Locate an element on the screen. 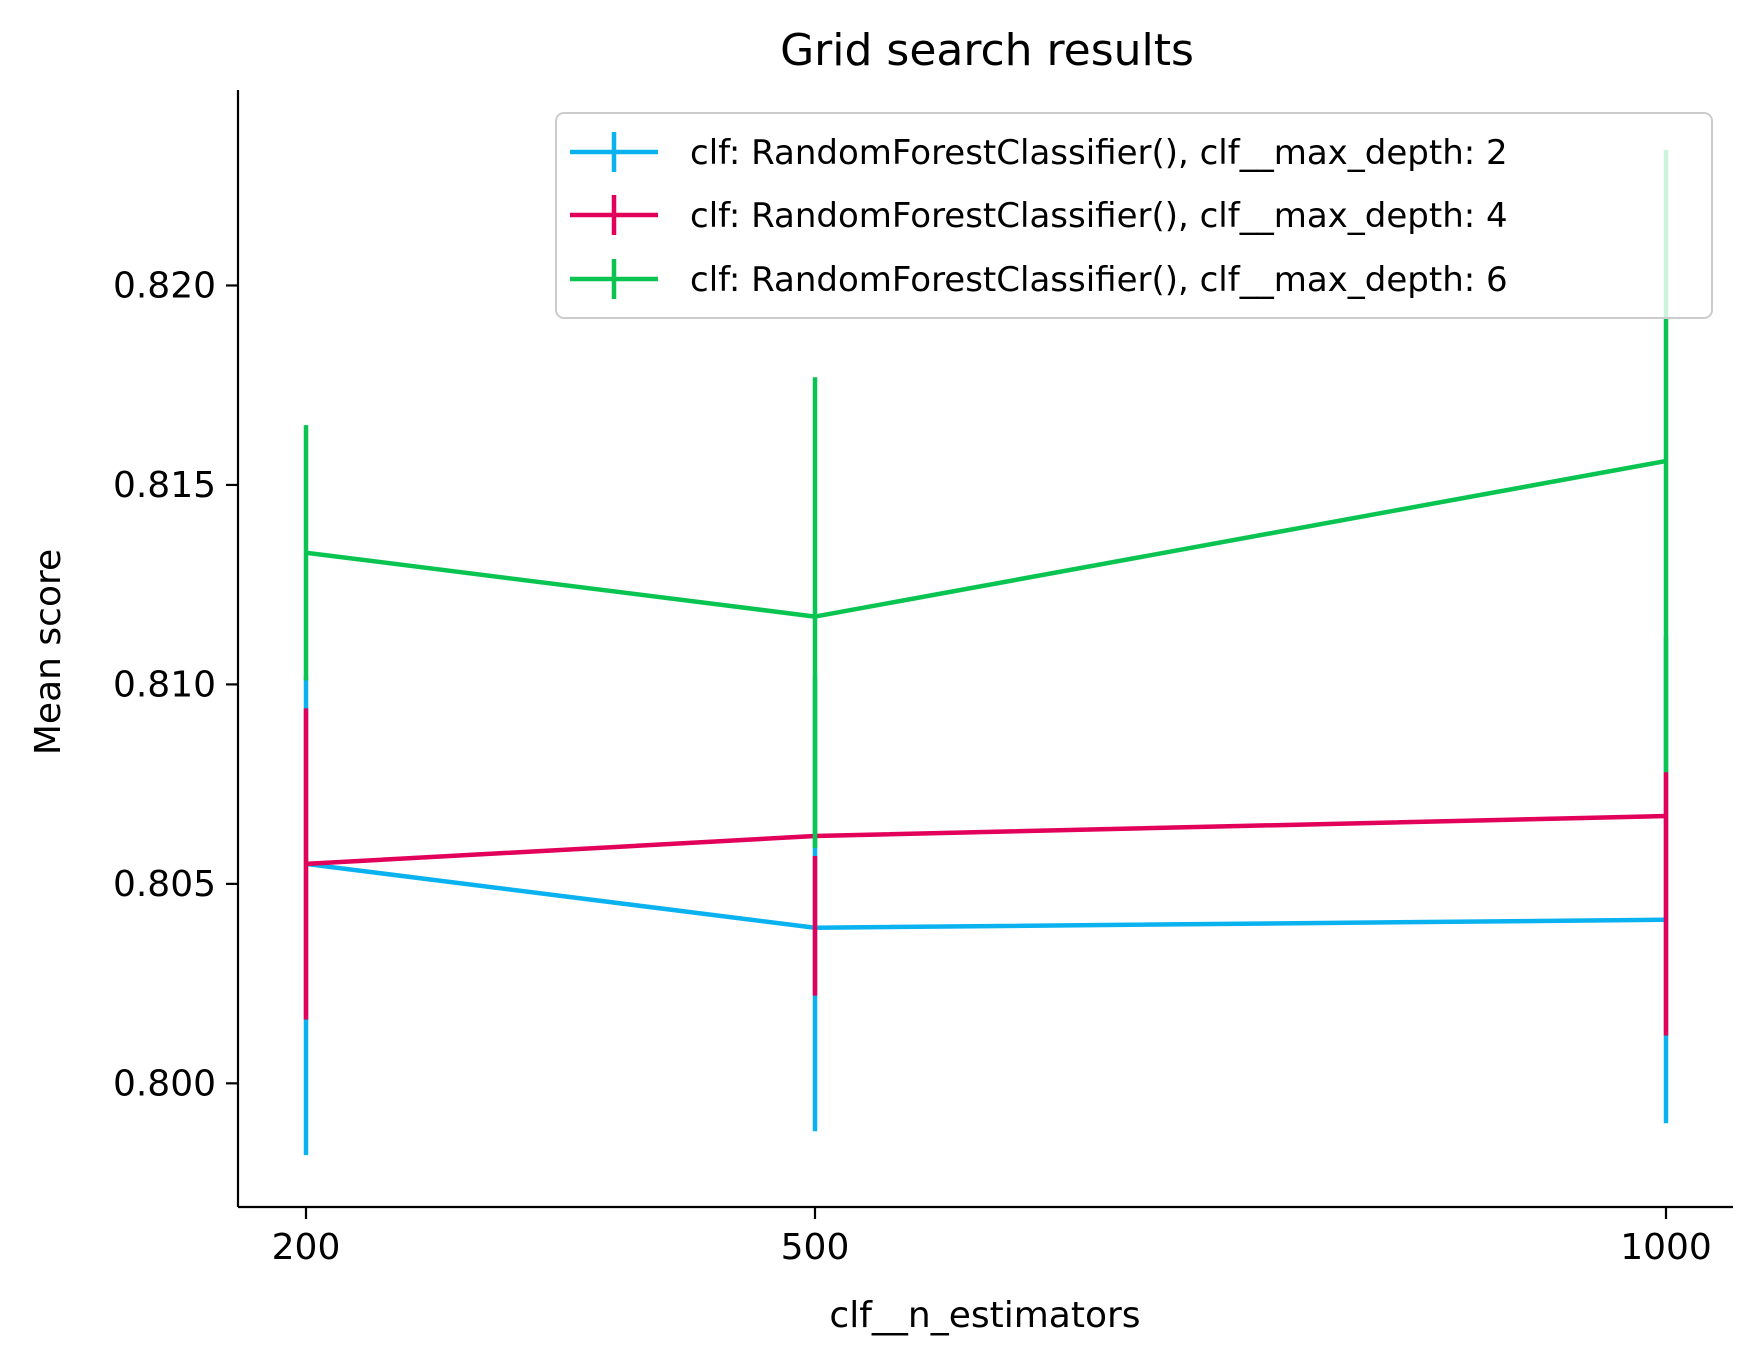 The width and height of the screenshot is (1755, 1362). y-tick-label: 0.805 is located at coordinates (164, 884).